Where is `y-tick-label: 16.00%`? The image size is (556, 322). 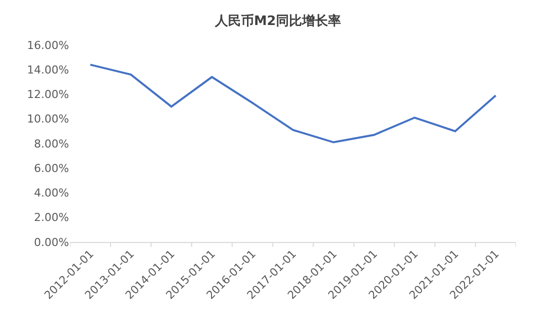
y-tick-label: 16.00% is located at coordinates (48, 45).